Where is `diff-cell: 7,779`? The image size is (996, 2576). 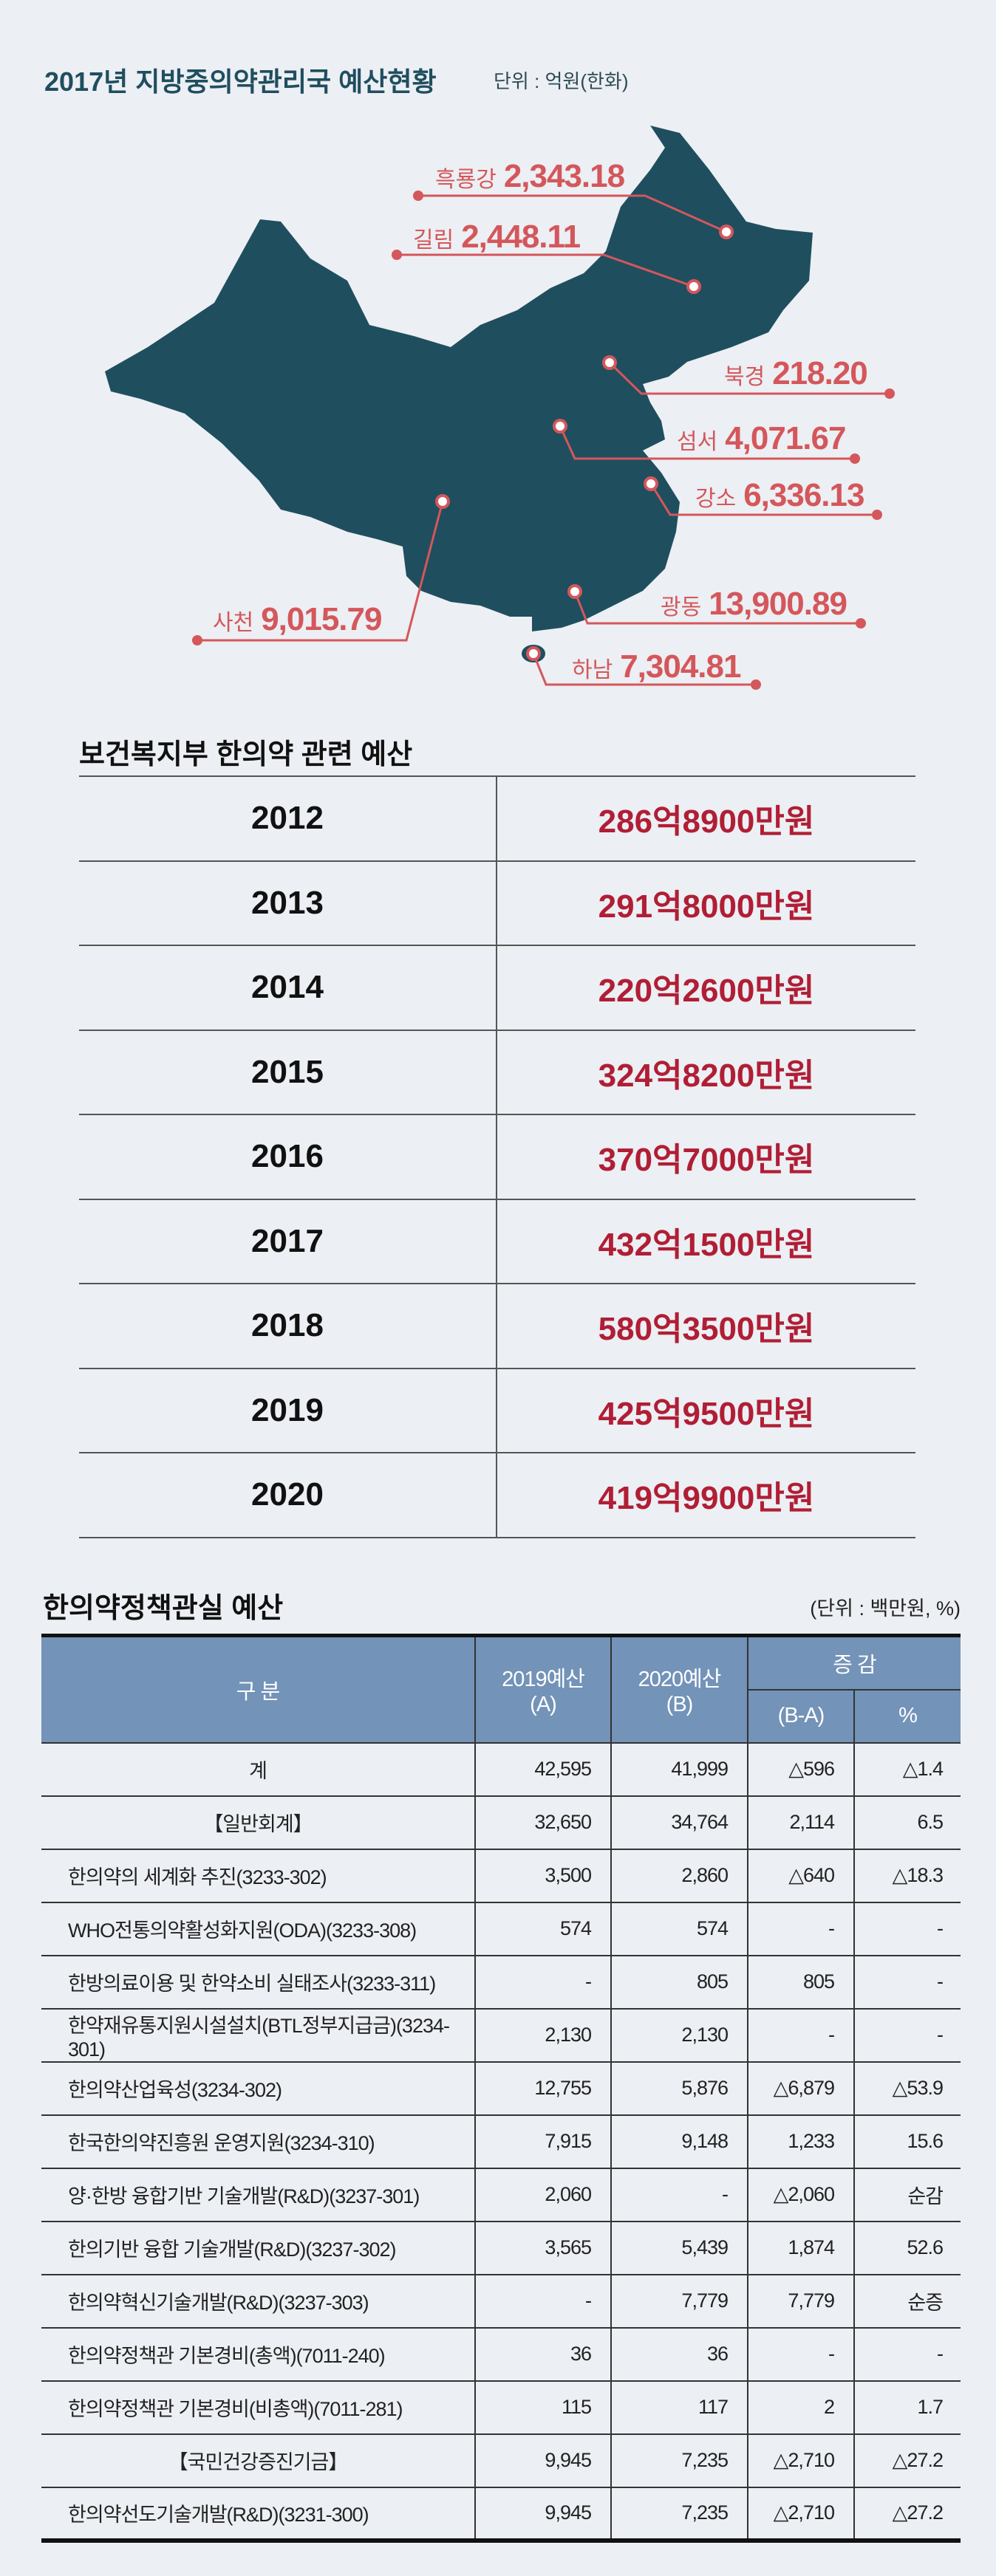 diff-cell: 7,779 is located at coordinates (800, 2300).